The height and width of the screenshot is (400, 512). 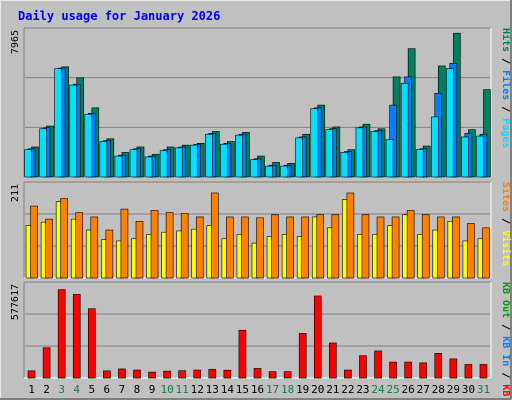 What do you see at coordinates (287, 389) in the screenshot?
I see `day-label: 18` at bounding box center [287, 389].